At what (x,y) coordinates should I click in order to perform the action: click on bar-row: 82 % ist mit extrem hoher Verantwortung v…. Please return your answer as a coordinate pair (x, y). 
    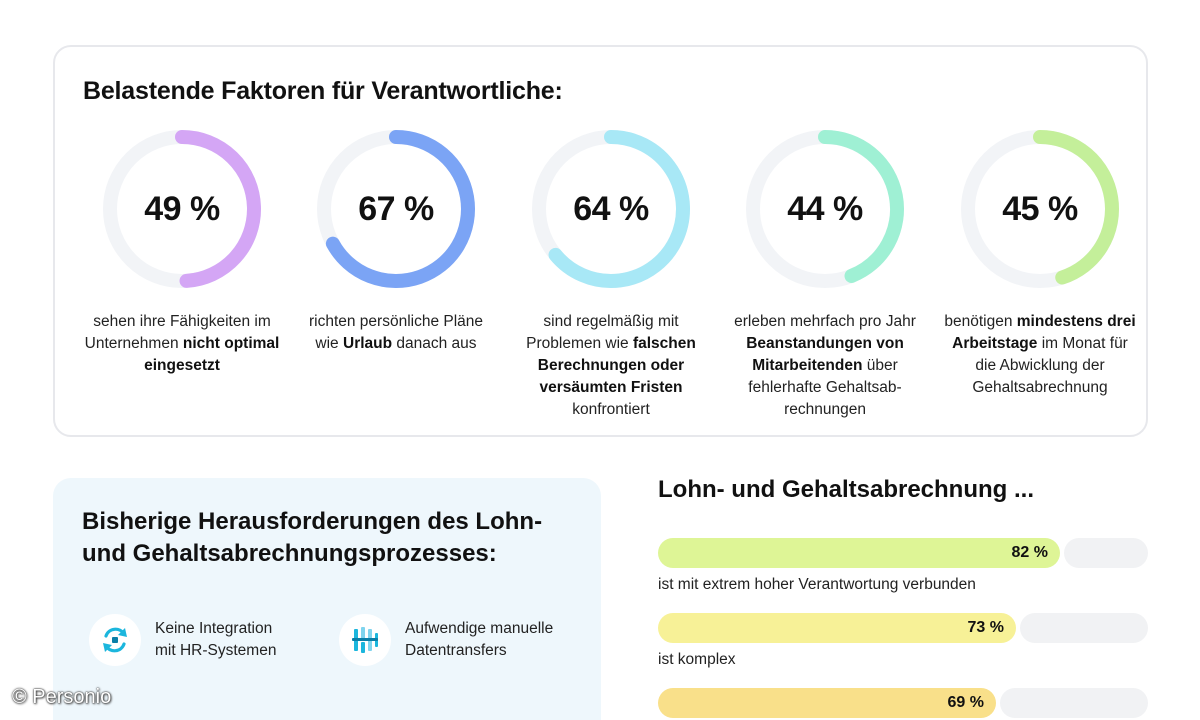
    Looking at the image, I should click on (903, 566).